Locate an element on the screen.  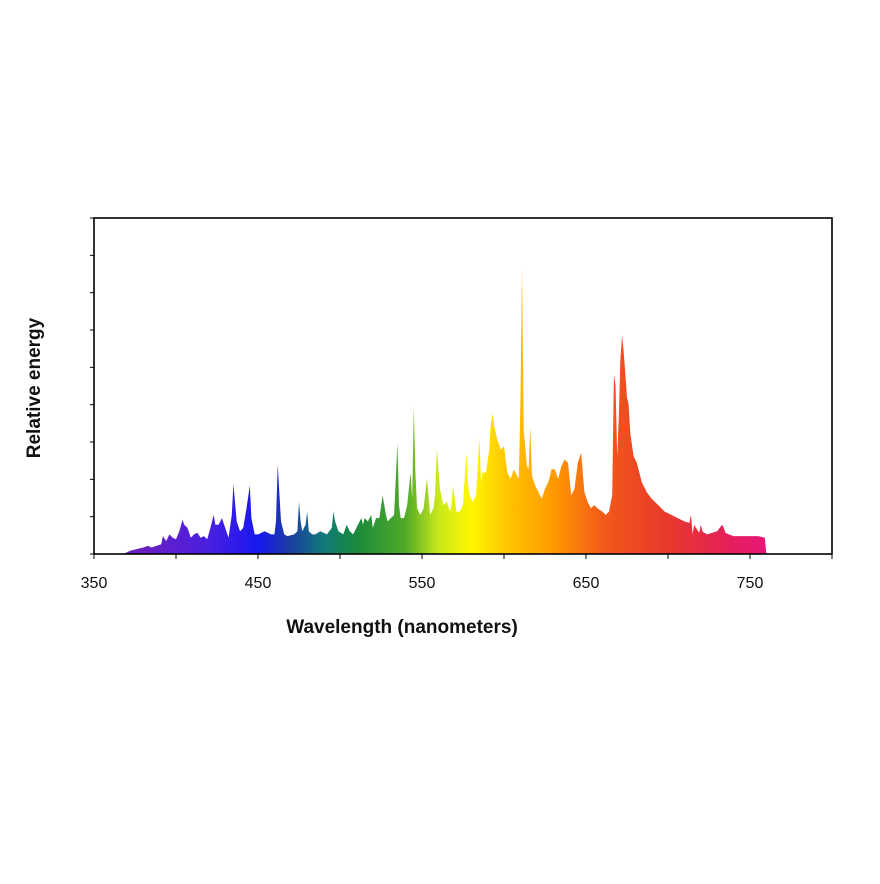
y-axis-title: Relative energy is located at coordinates (34, 387).